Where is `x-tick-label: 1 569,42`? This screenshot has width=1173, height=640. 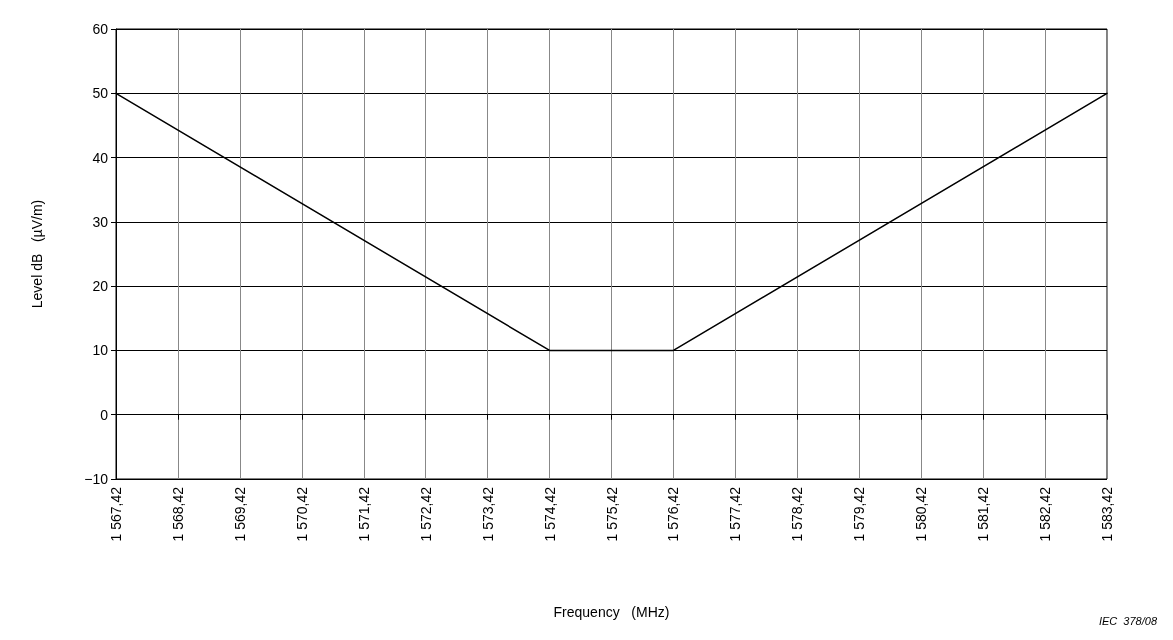 x-tick-label: 1 569,42 is located at coordinates (239, 514).